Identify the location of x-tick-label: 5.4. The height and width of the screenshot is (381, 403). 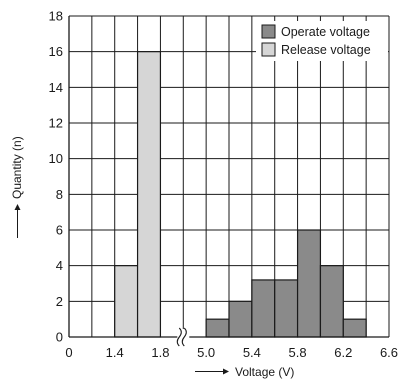
(252, 352).